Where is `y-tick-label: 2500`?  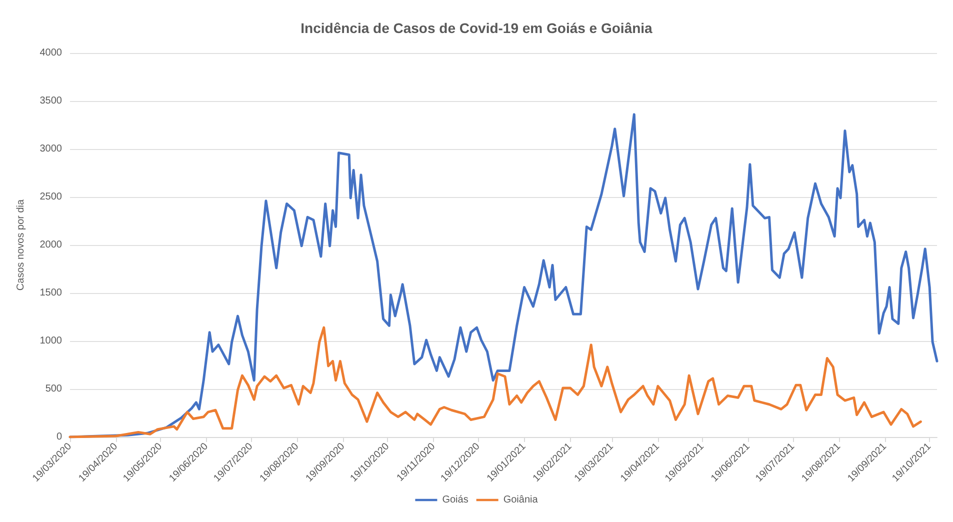 y-tick-label: 2500 is located at coordinates (51, 197).